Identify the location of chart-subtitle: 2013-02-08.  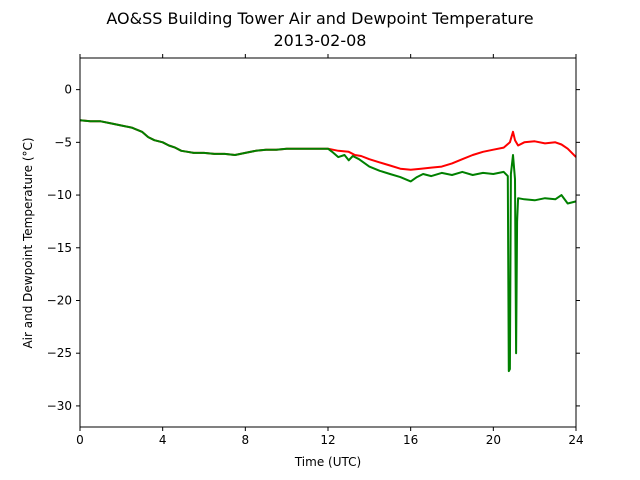
(320, 40).